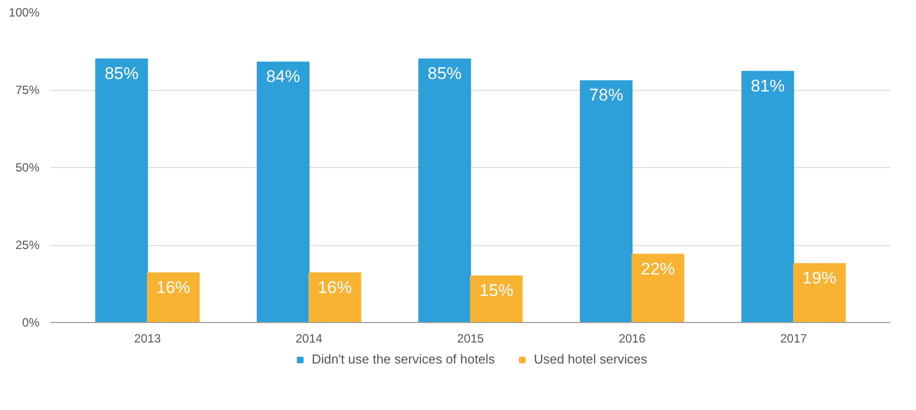 This screenshot has width=916, height=410. Describe the element at coordinates (27, 90) in the screenshot. I see `y-tick-label: 75%` at that location.